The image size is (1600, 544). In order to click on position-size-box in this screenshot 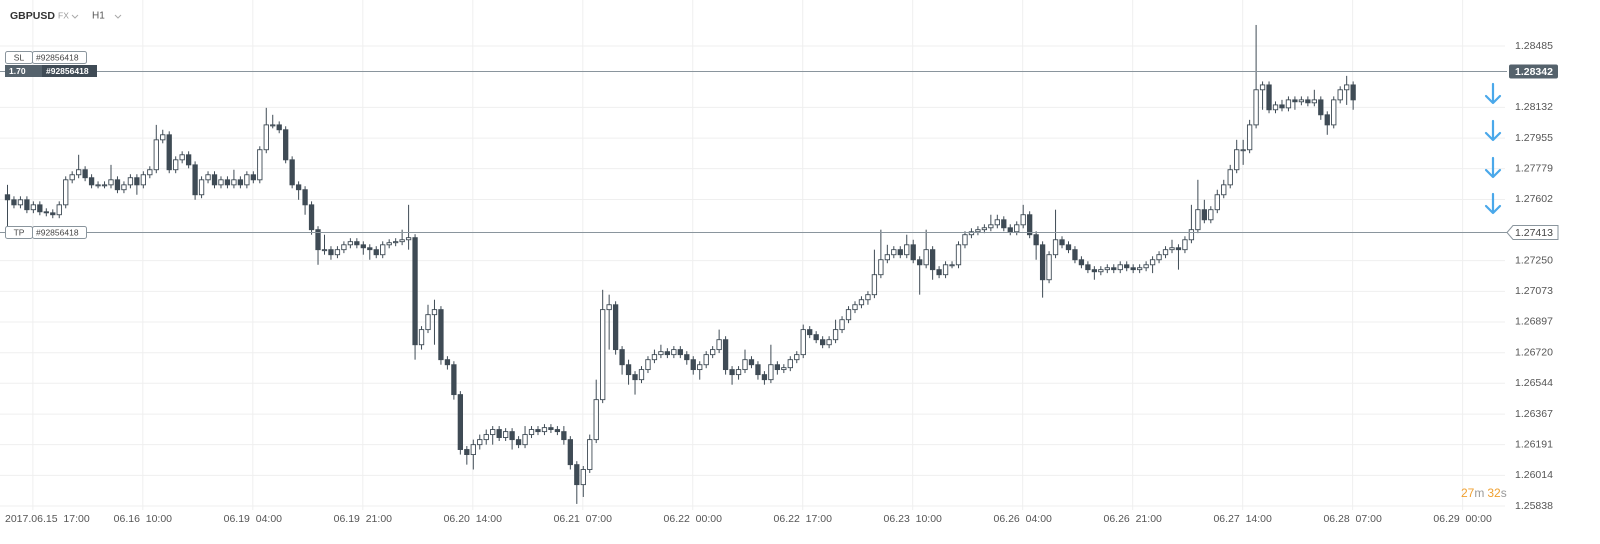, I will do `click(23, 71)`.